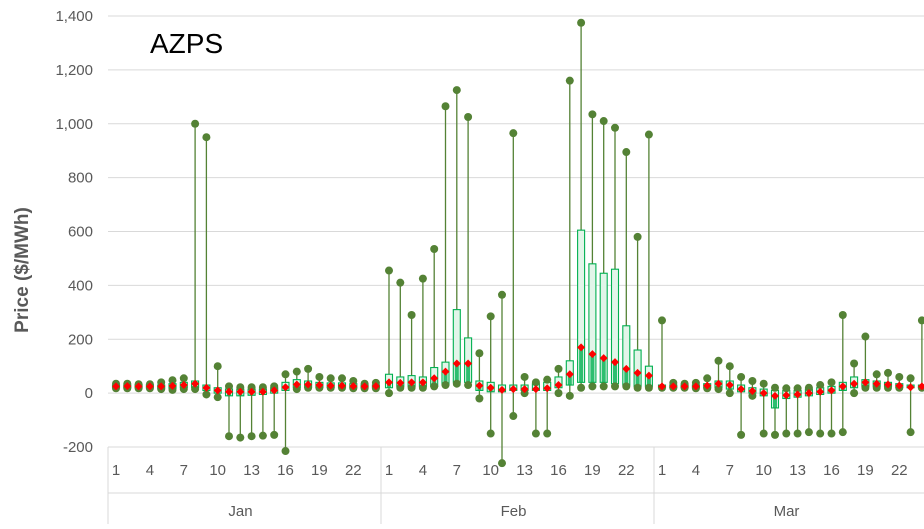 The image size is (924, 529). What do you see at coordinates (240, 511) in the screenshot?
I see `month-label: Jan` at bounding box center [240, 511].